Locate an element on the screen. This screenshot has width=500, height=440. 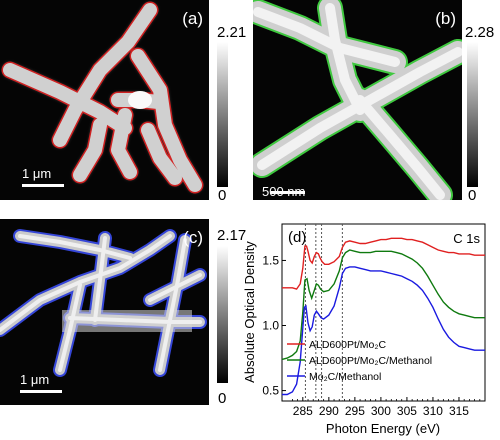
x-axis-ticks: 285 290 295 300 305 310 315 is located at coordinates (386, 407).